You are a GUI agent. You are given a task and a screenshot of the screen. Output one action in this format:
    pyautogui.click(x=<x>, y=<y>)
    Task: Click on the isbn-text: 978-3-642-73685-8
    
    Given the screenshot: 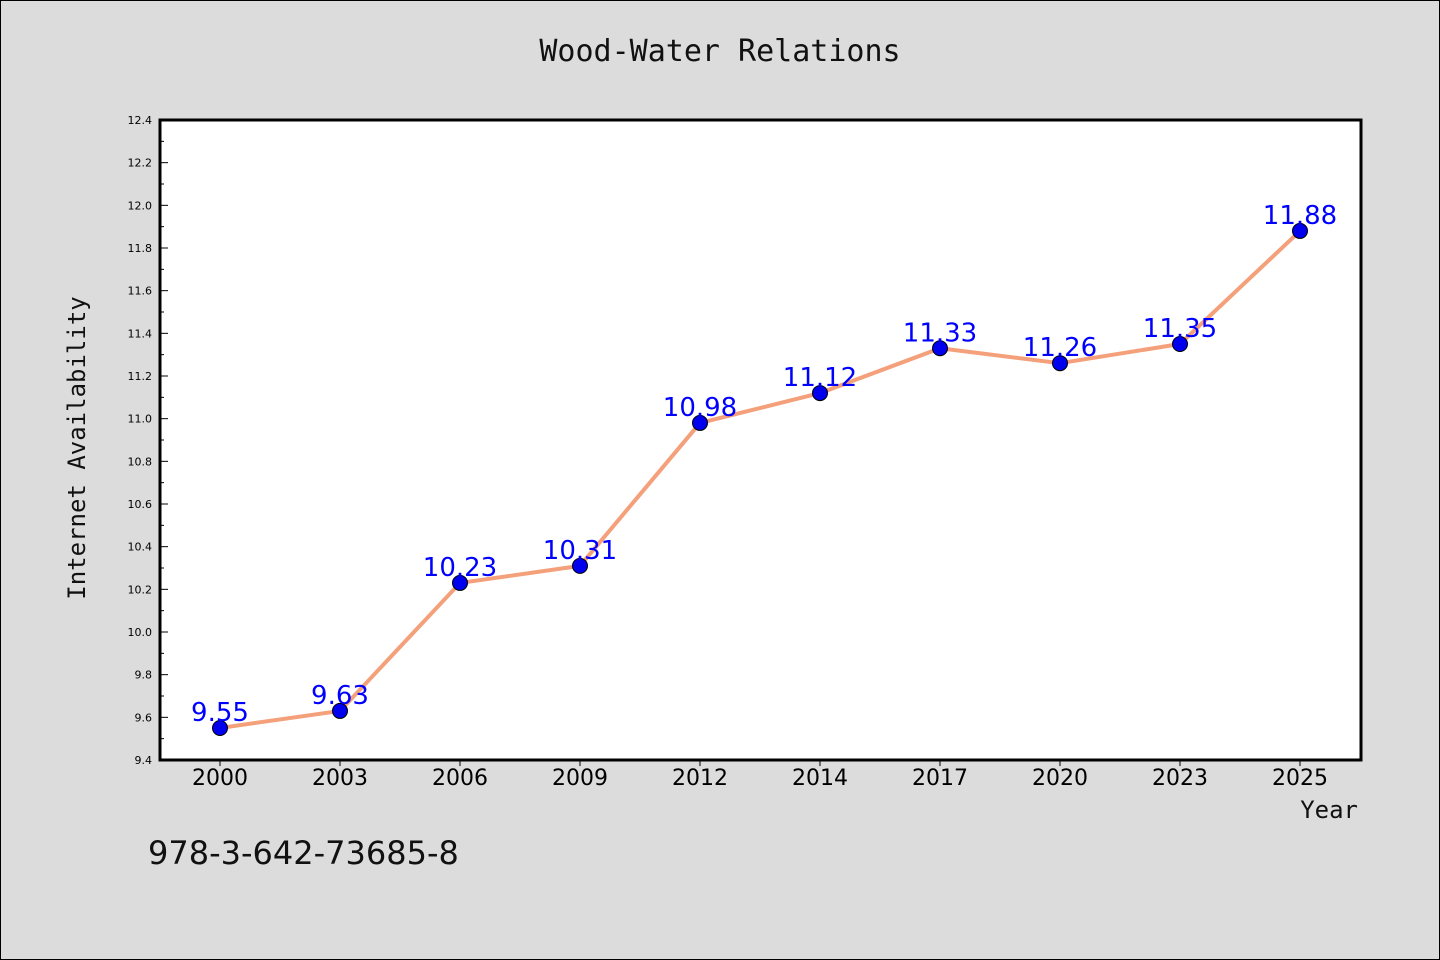 What is the action you would take?
    pyautogui.click(x=303, y=853)
    